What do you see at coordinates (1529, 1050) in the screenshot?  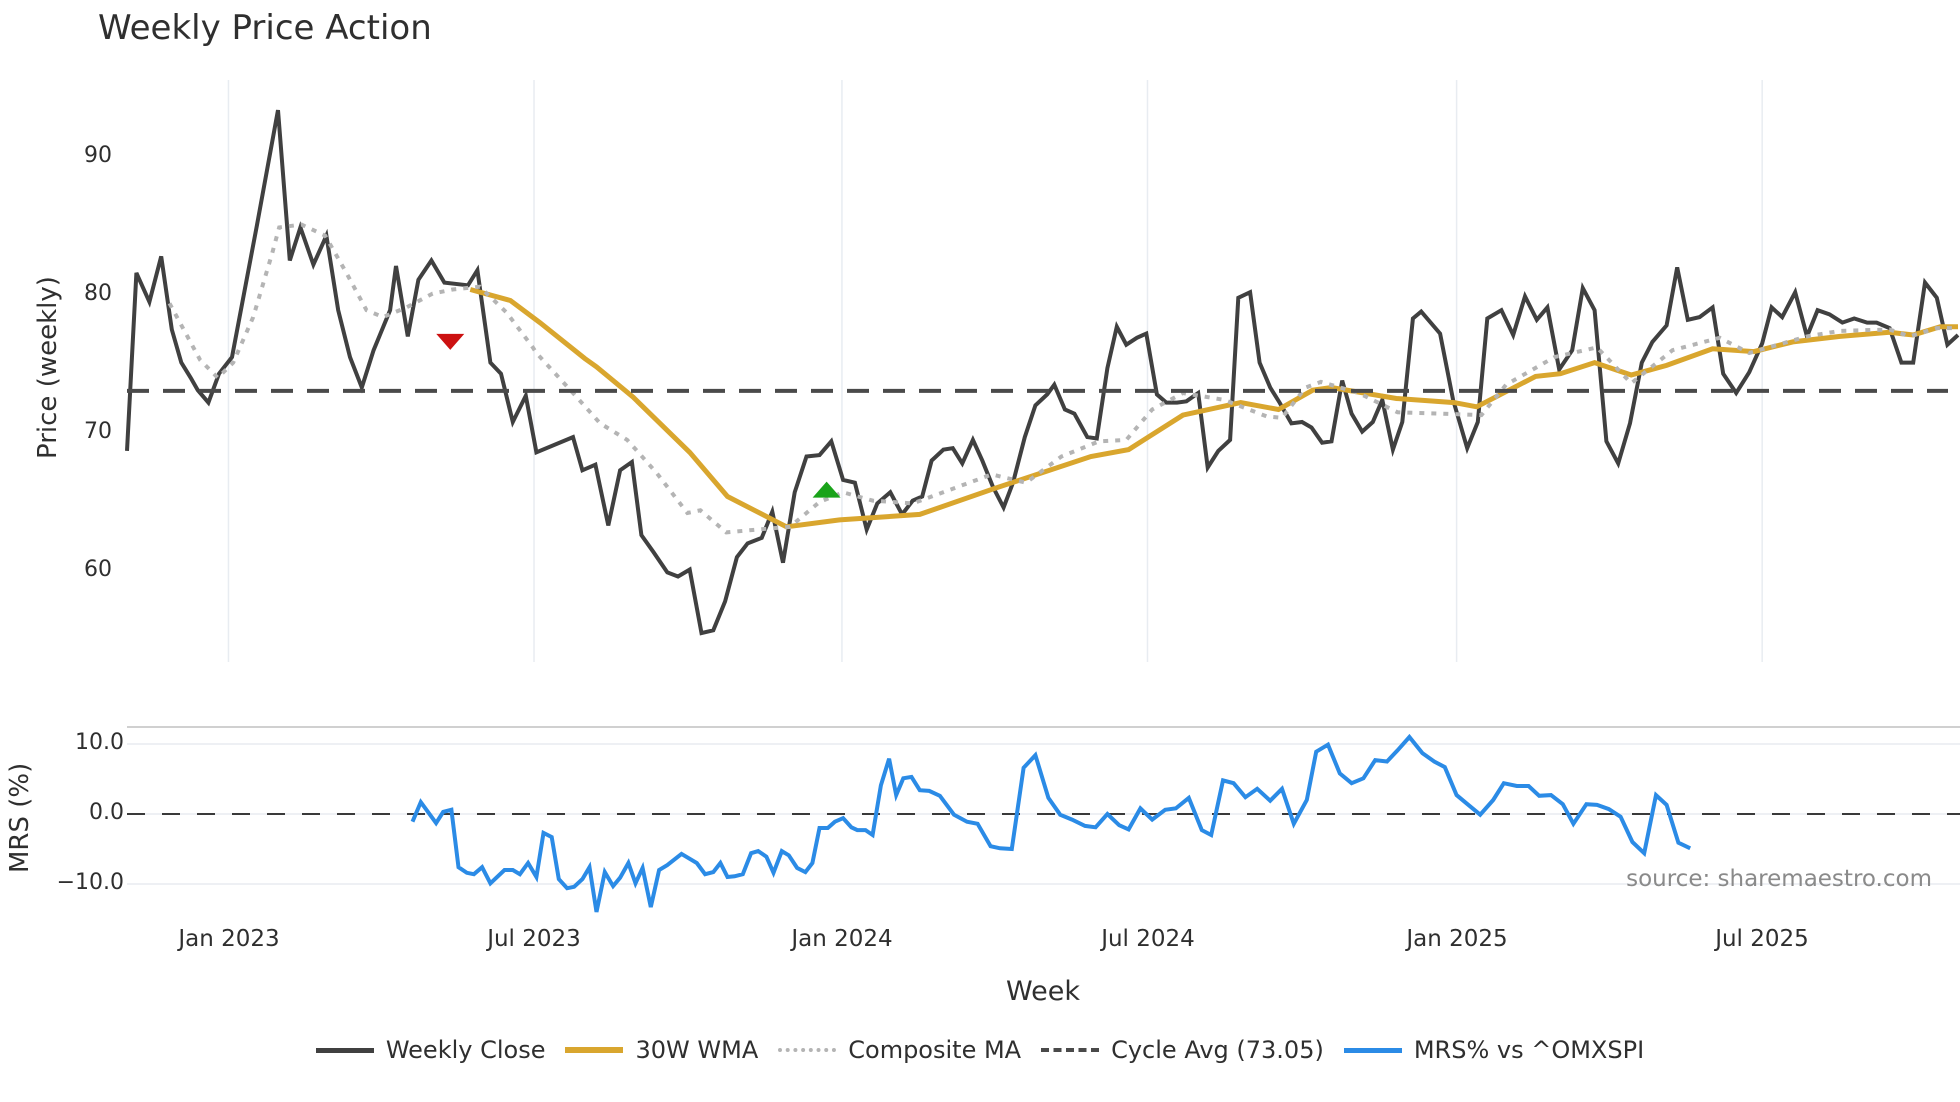 I see `legend-label: MRS% vs ^OMXSPI` at bounding box center [1529, 1050].